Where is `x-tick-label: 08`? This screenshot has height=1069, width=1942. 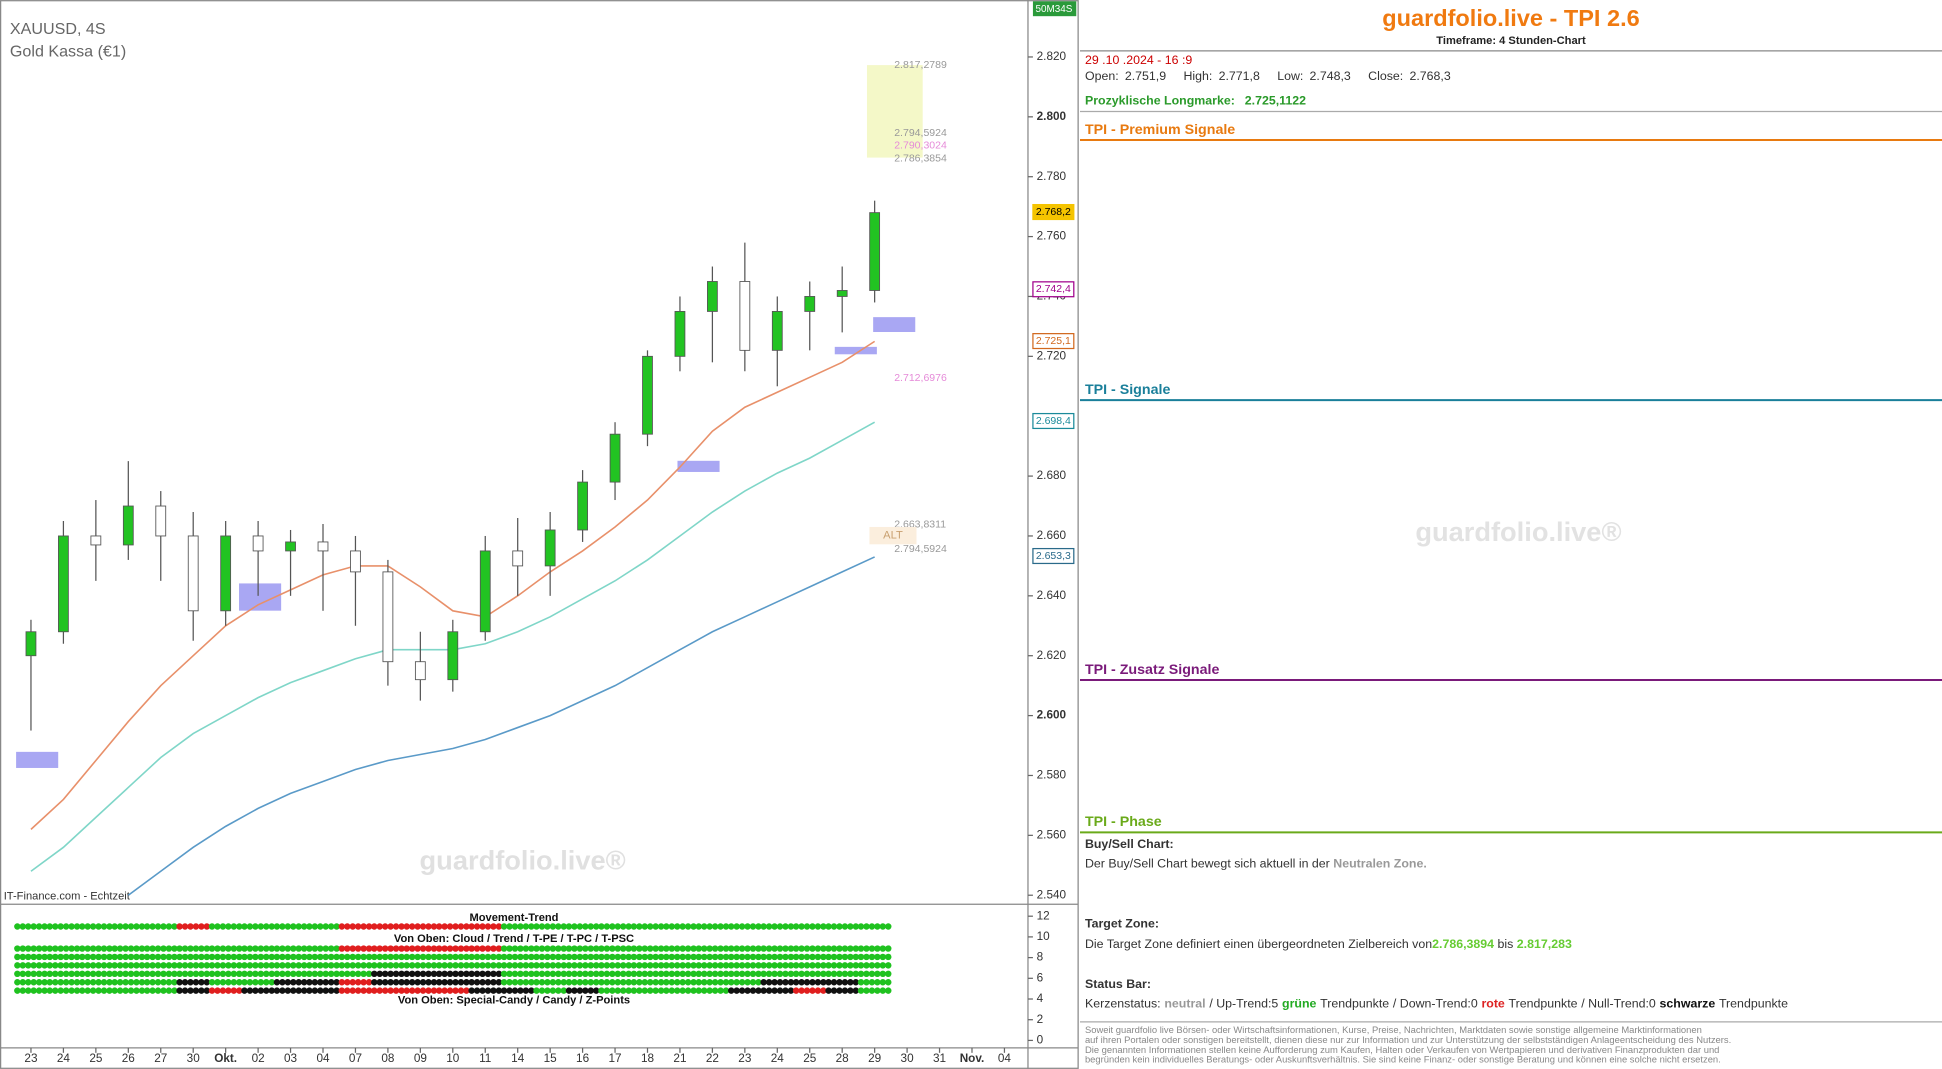 x-tick-label: 08 is located at coordinates (388, 1058).